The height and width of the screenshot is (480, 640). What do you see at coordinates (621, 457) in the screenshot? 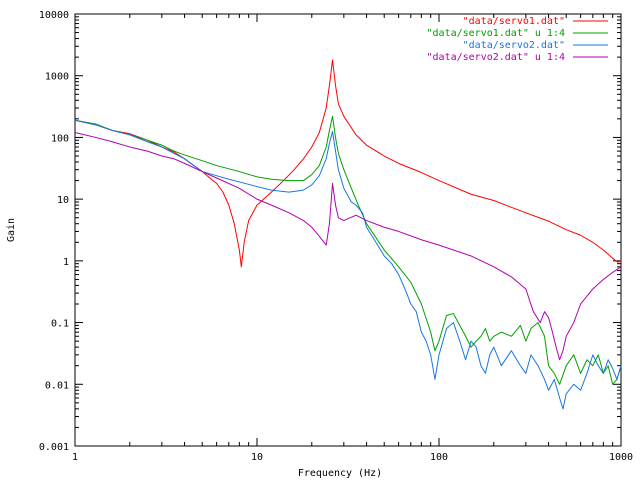
I see `x-tick-label: 1000` at bounding box center [621, 457].